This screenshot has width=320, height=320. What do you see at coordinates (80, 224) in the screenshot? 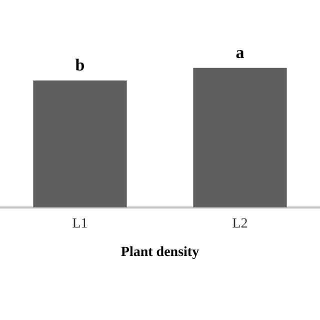
I see `x-tick-label: L1` at bounding box center [80, 224].